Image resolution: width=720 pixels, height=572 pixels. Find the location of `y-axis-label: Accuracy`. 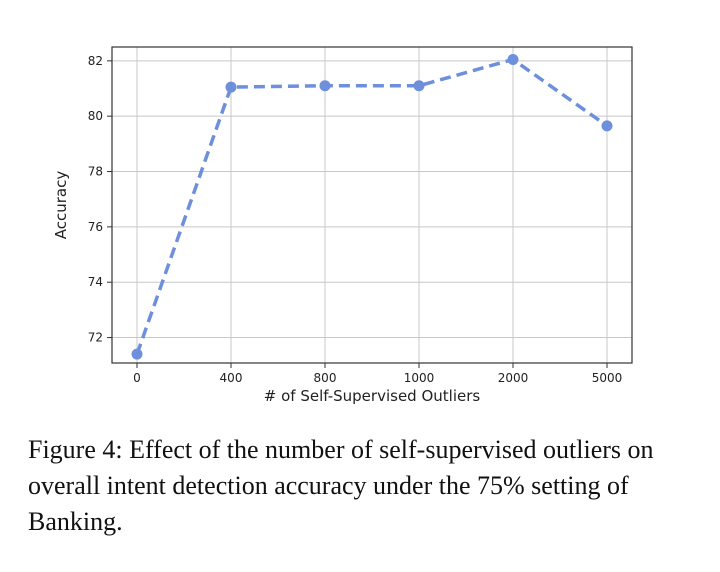

y-axis-label: Accuracy is located at coordinates (61, 205).